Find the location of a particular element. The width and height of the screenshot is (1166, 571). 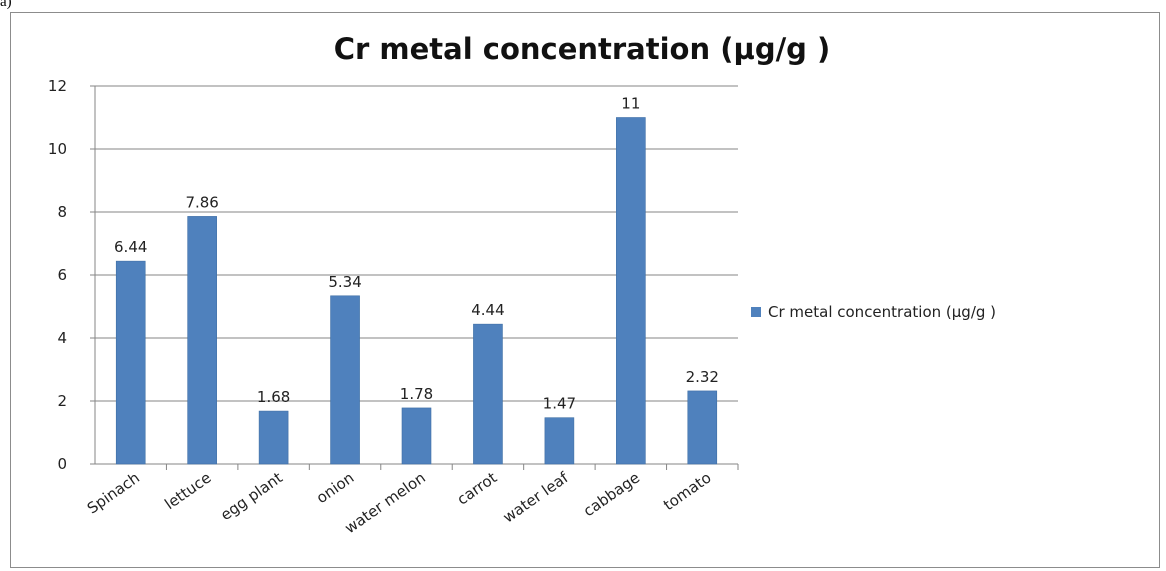

category-label: water leaf is located at coordinates (536, 497).